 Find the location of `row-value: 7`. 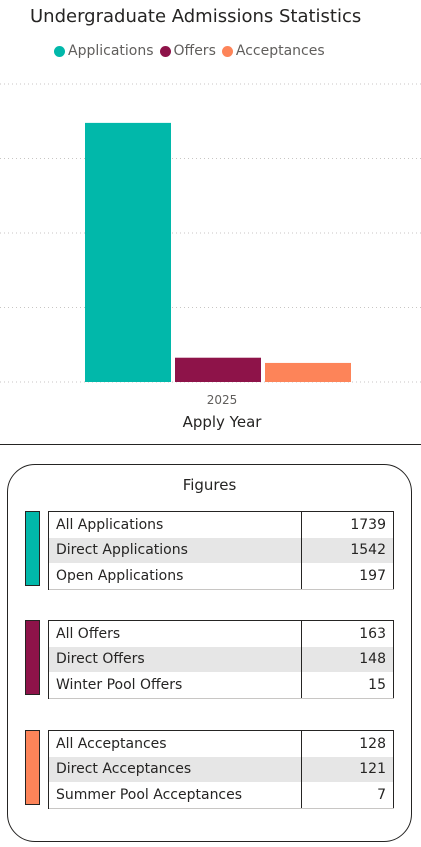

row-value: 7 is located at coordinates (347, 795).